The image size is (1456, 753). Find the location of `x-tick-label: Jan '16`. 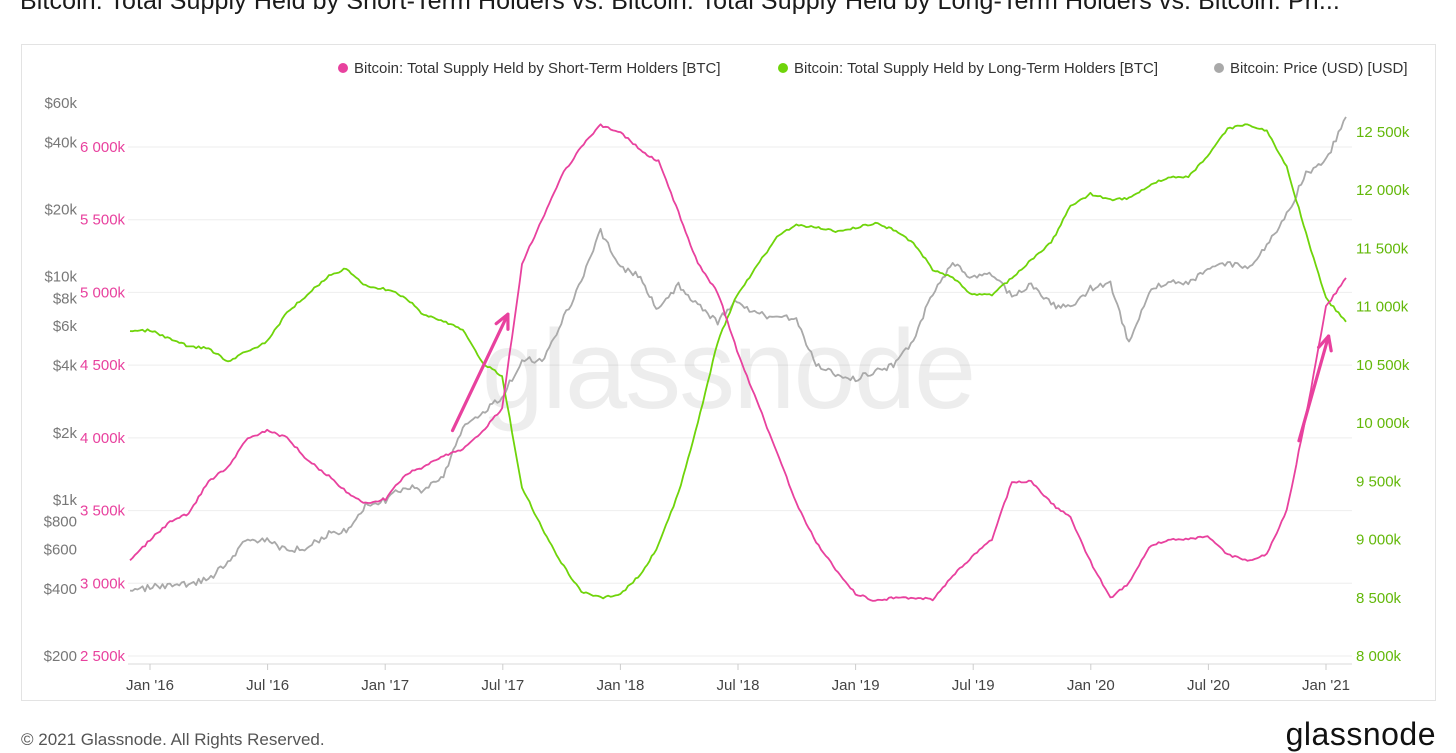

x-tick-label: Jan '16 is located at coordinates (150, 685).